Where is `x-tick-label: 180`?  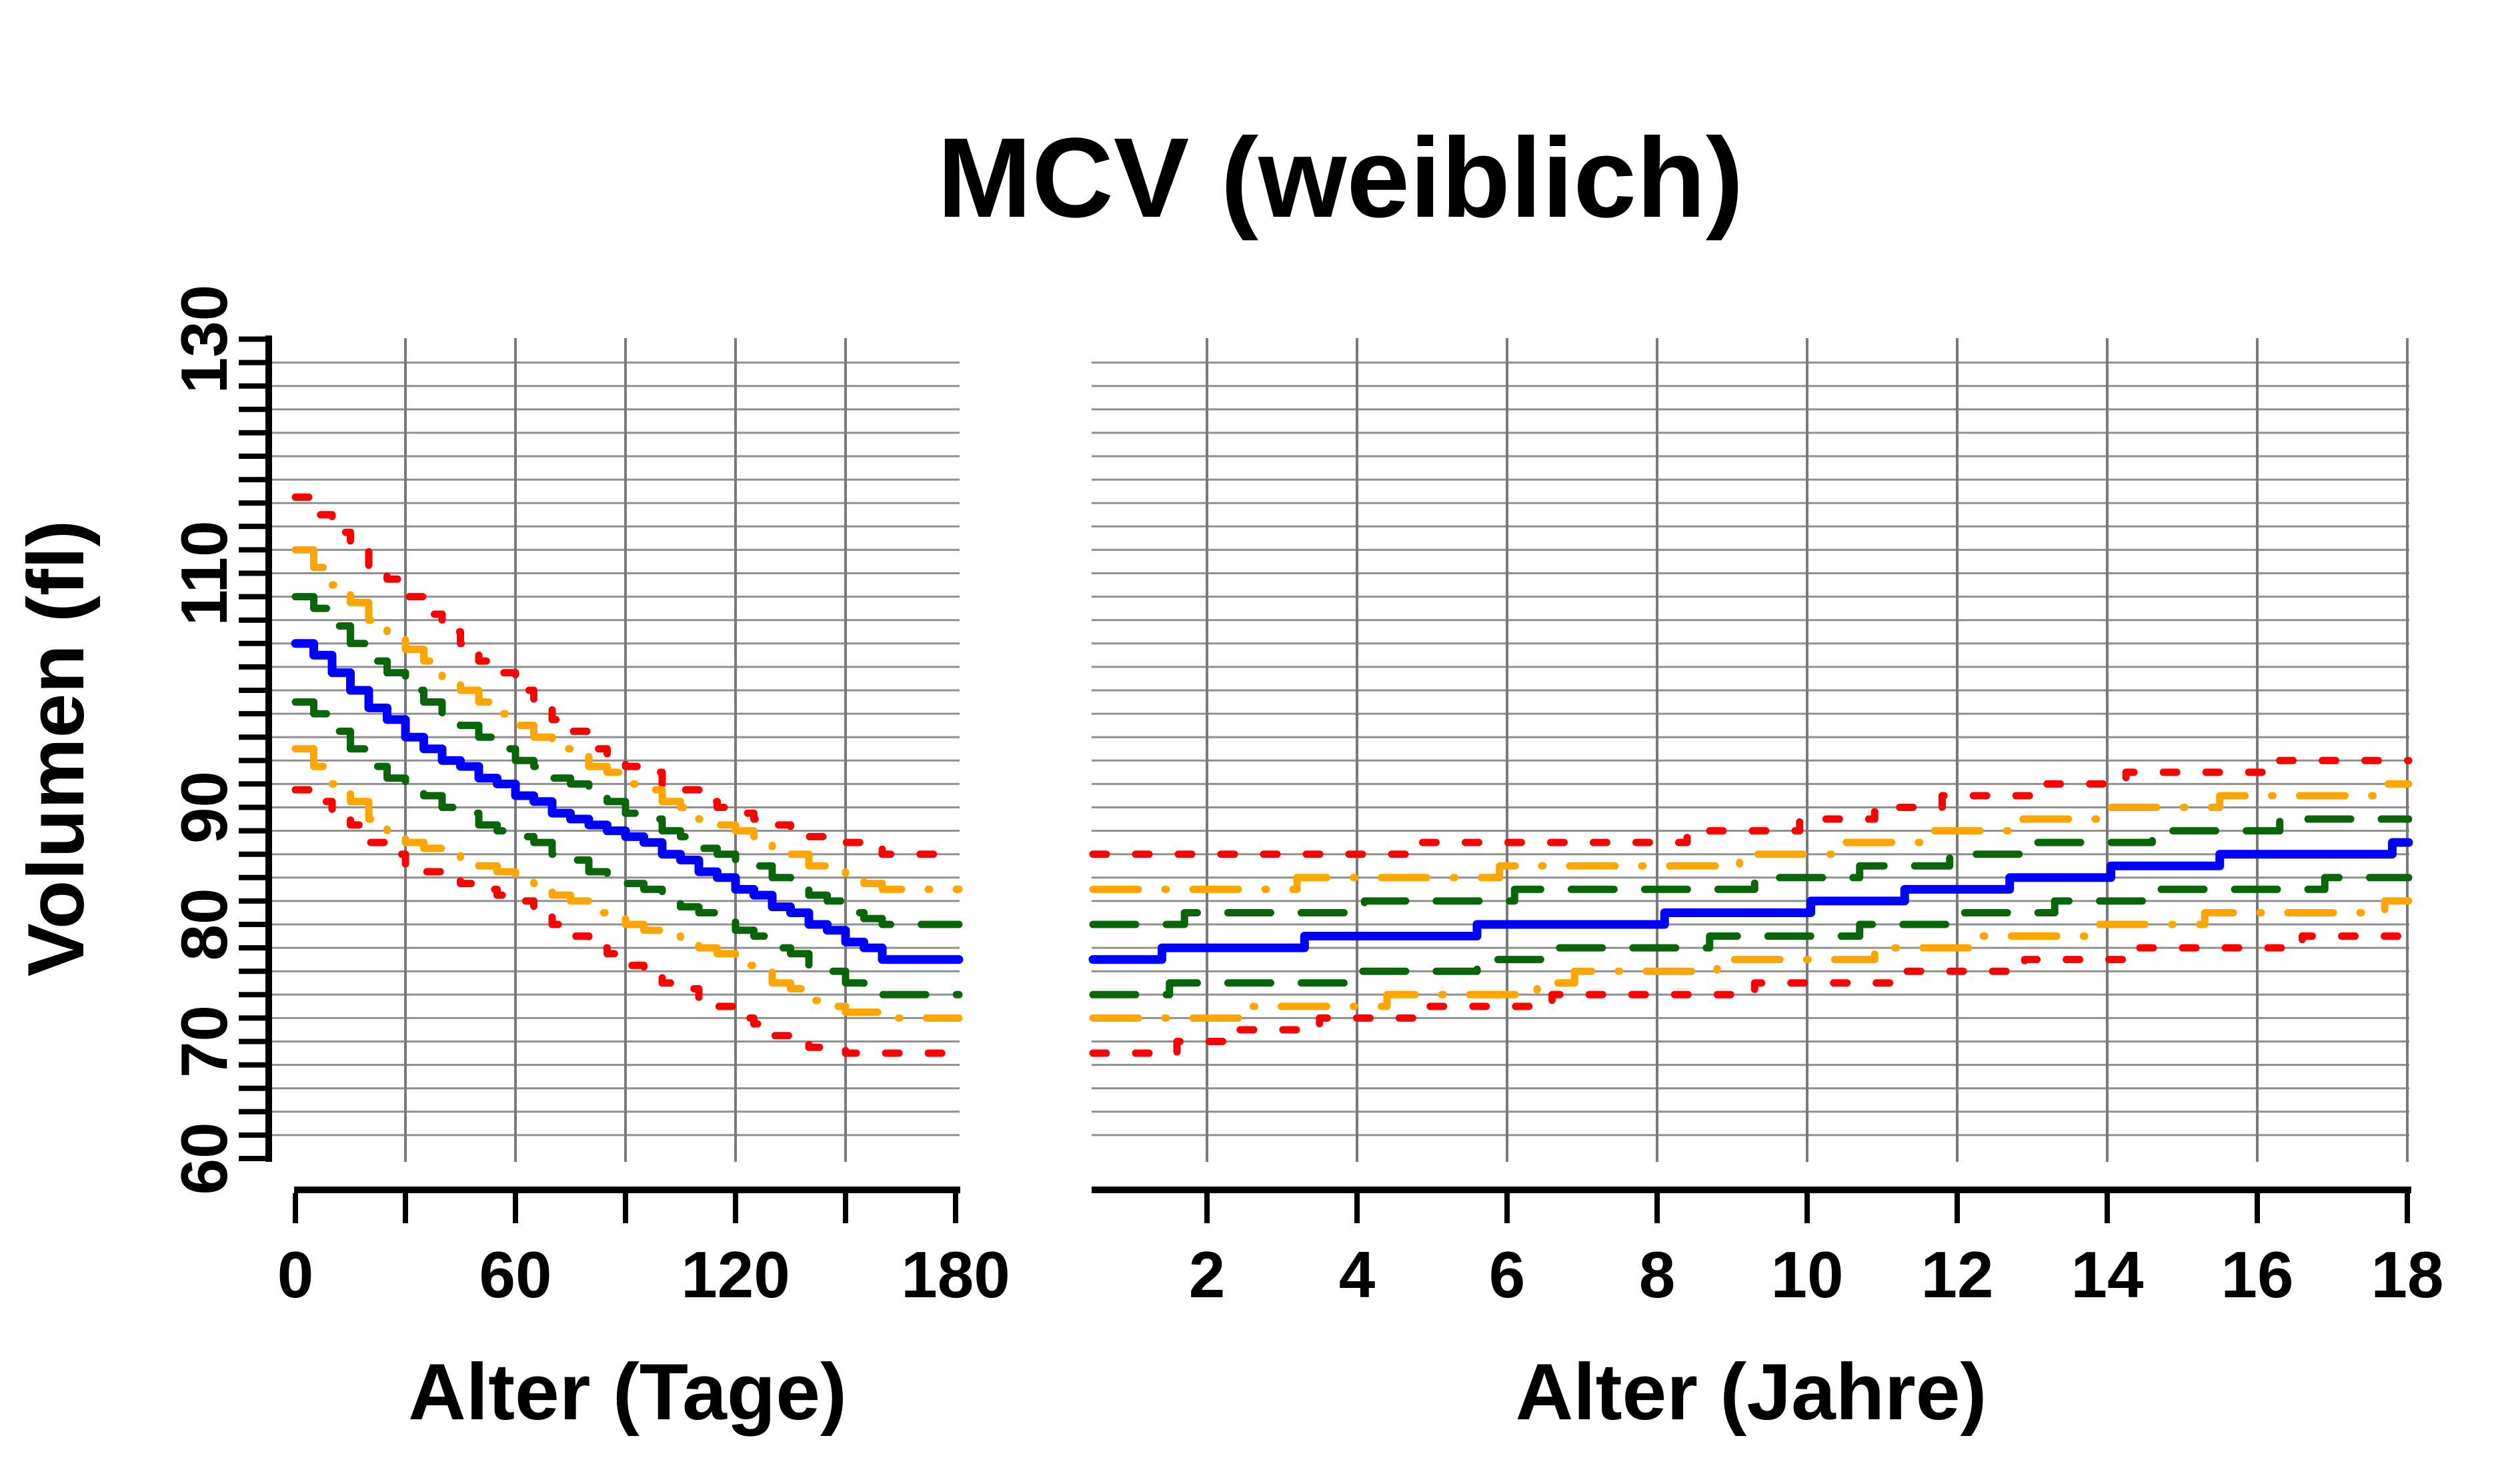 x-tick-label: 180 is located at coordinates (955, 1274).